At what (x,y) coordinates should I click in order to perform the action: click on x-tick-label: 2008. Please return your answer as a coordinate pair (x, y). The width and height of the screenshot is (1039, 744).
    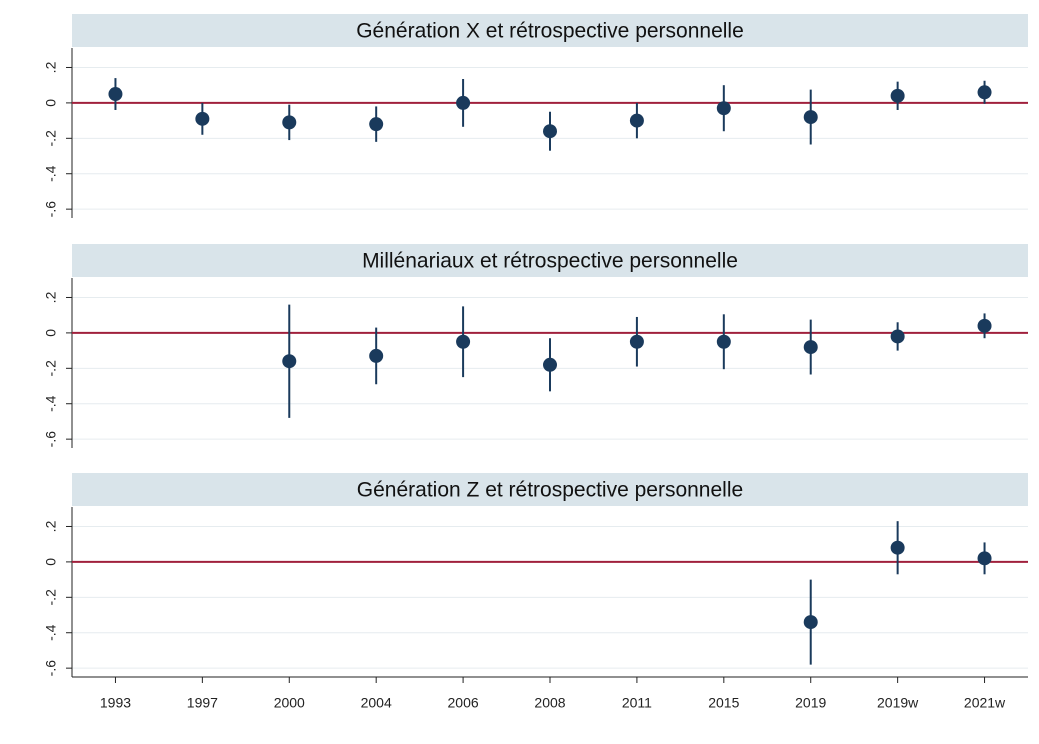
    Looking at the image, I should click on (549, 703).